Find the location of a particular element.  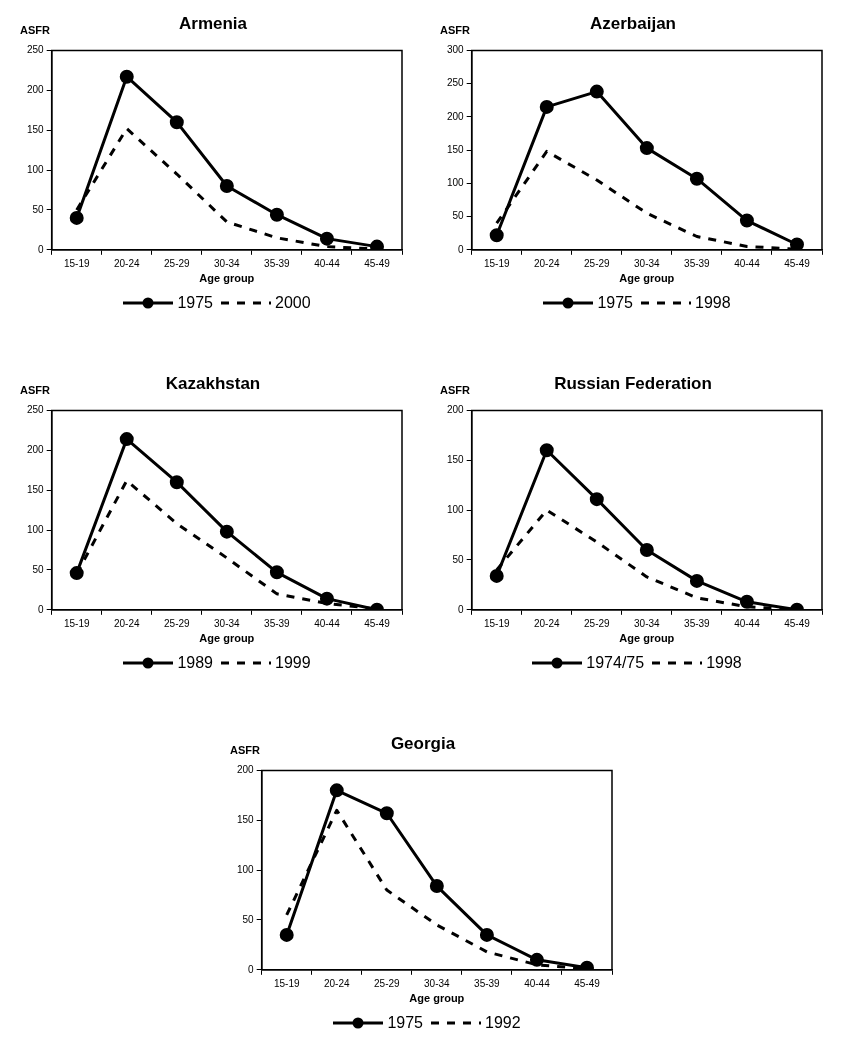

legend-label: 1999 is located at coordinates (293, 663).